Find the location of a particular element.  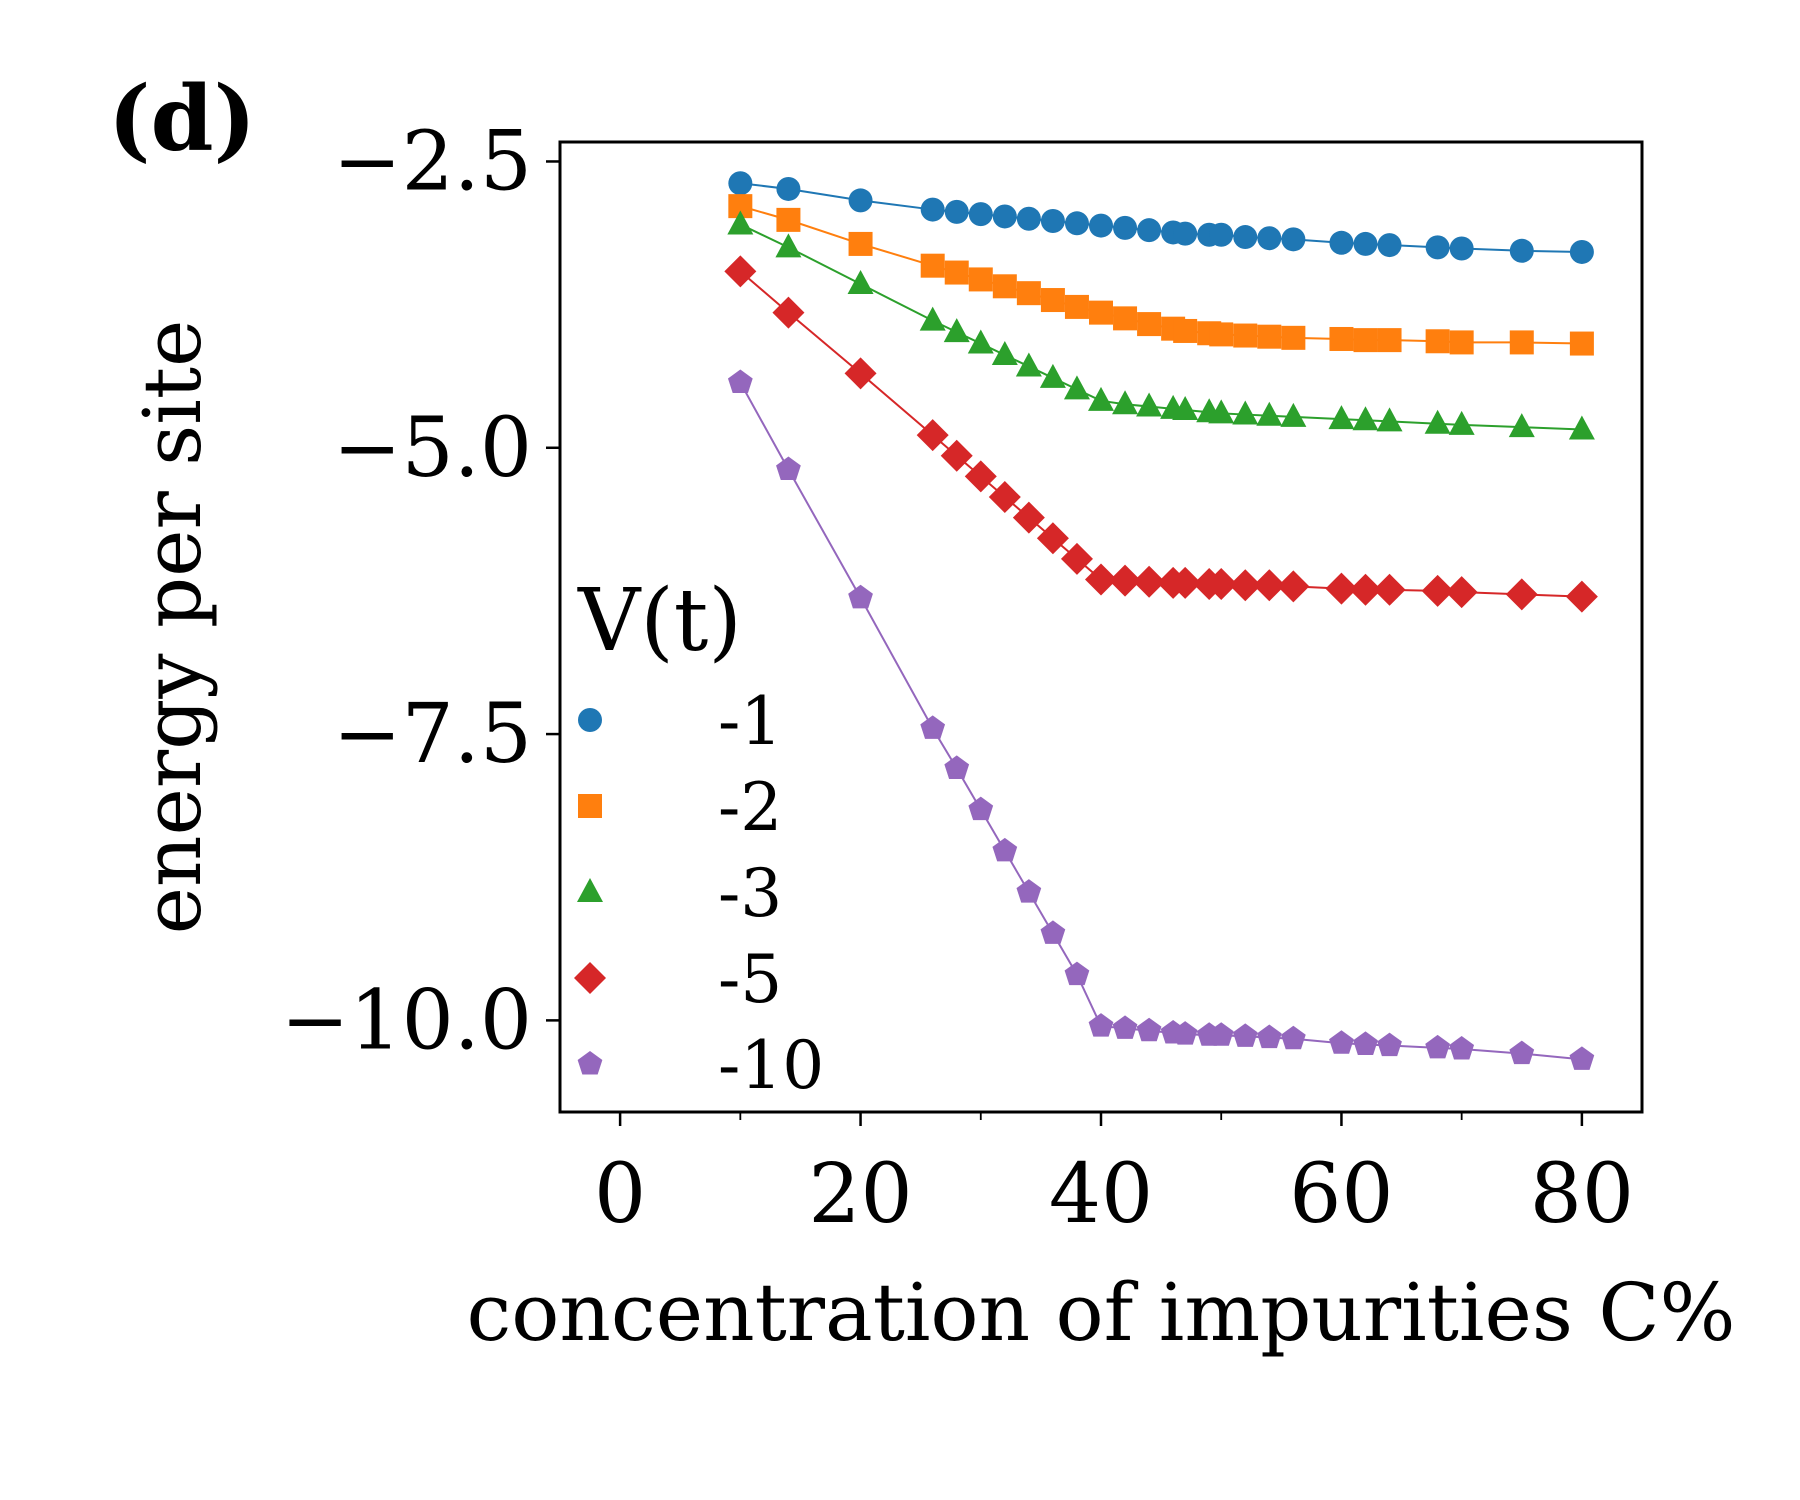

y-tick-label: −10.0 is located at coordinates (406, 1020).